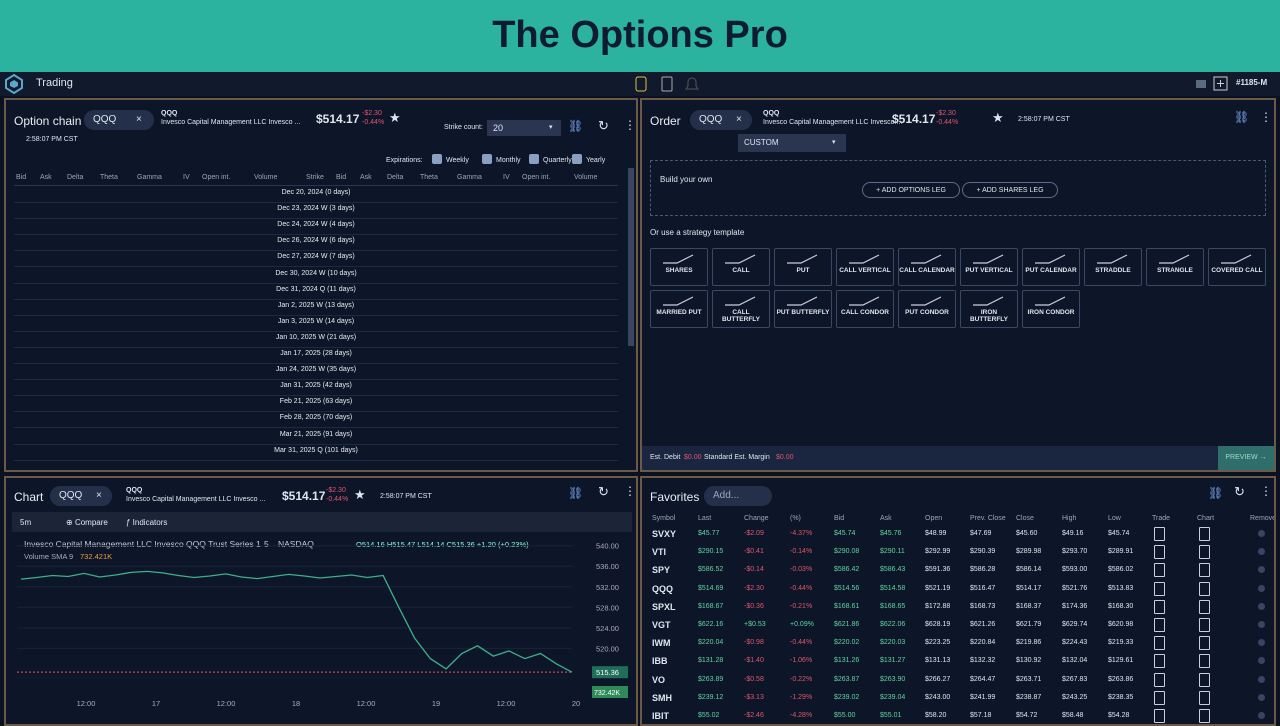  I want to click on strategy-template: PUT VERTICAL, so click(989, 267).